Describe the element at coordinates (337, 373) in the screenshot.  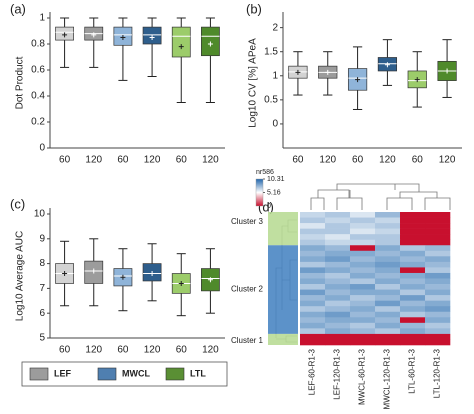
I see `column-label: LEF-120-R1-3` at that location.